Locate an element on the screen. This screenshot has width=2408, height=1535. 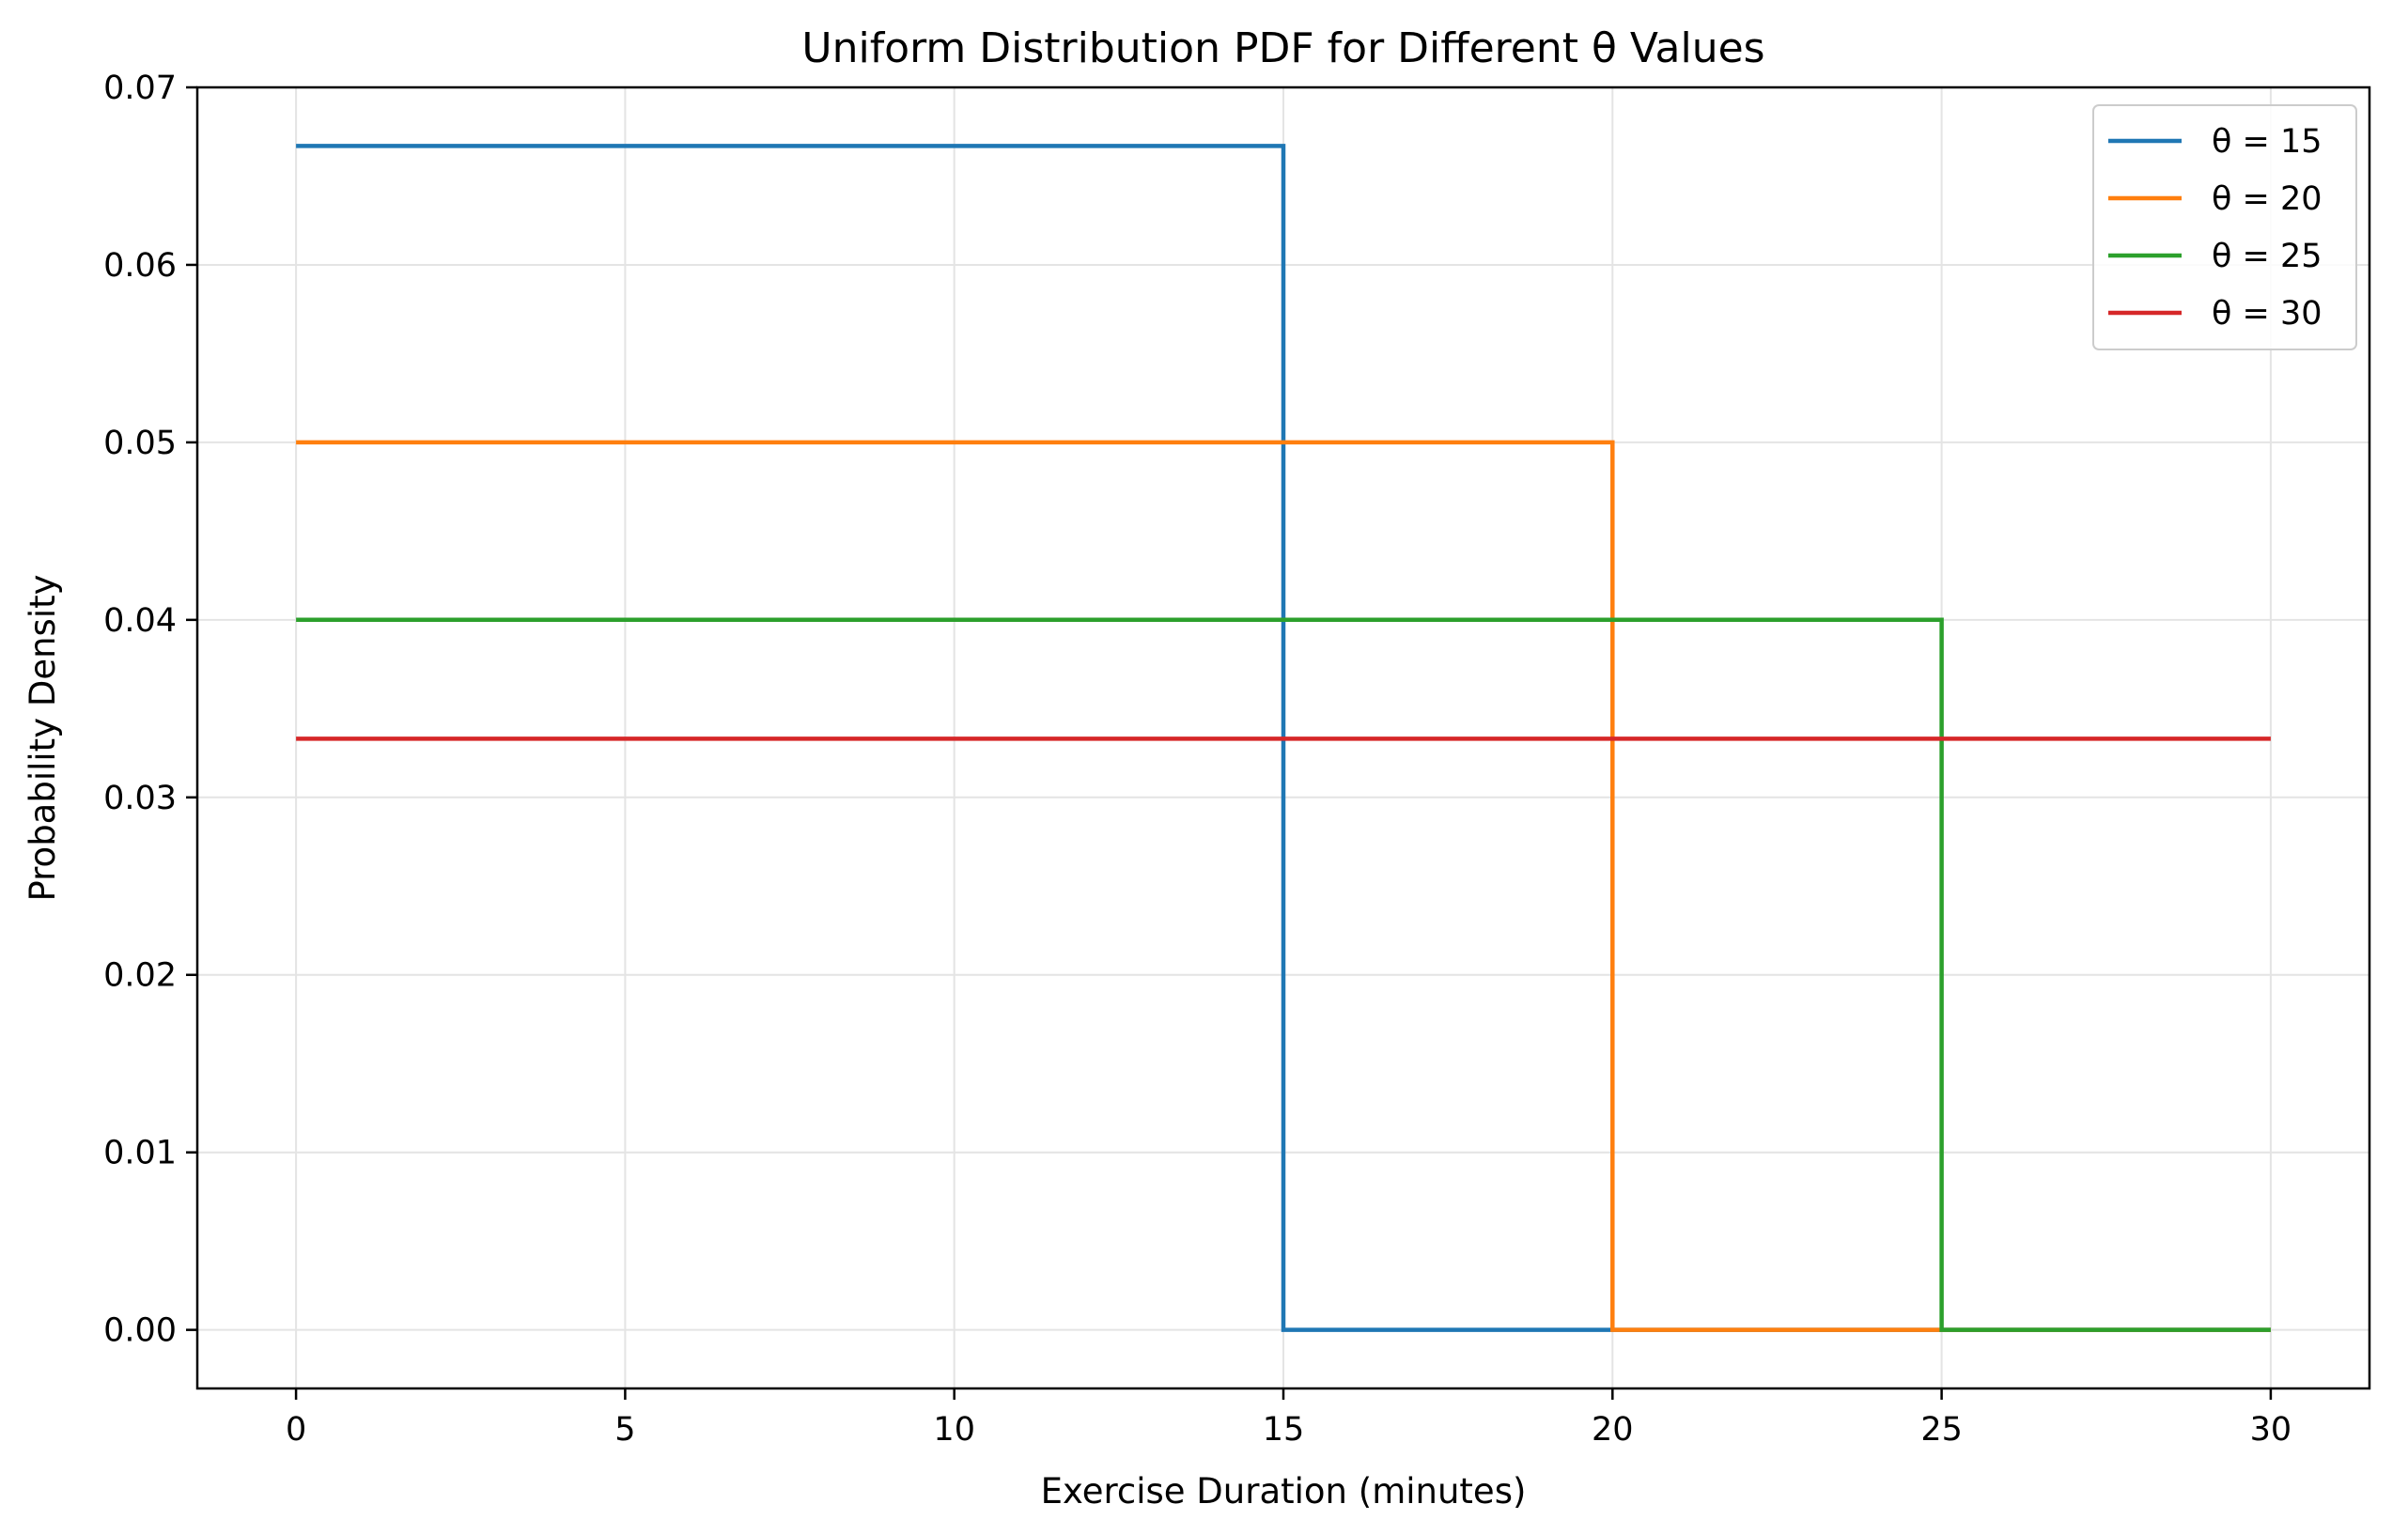
y-tick-label: 0.01 is located at coordinates (140, 1153).